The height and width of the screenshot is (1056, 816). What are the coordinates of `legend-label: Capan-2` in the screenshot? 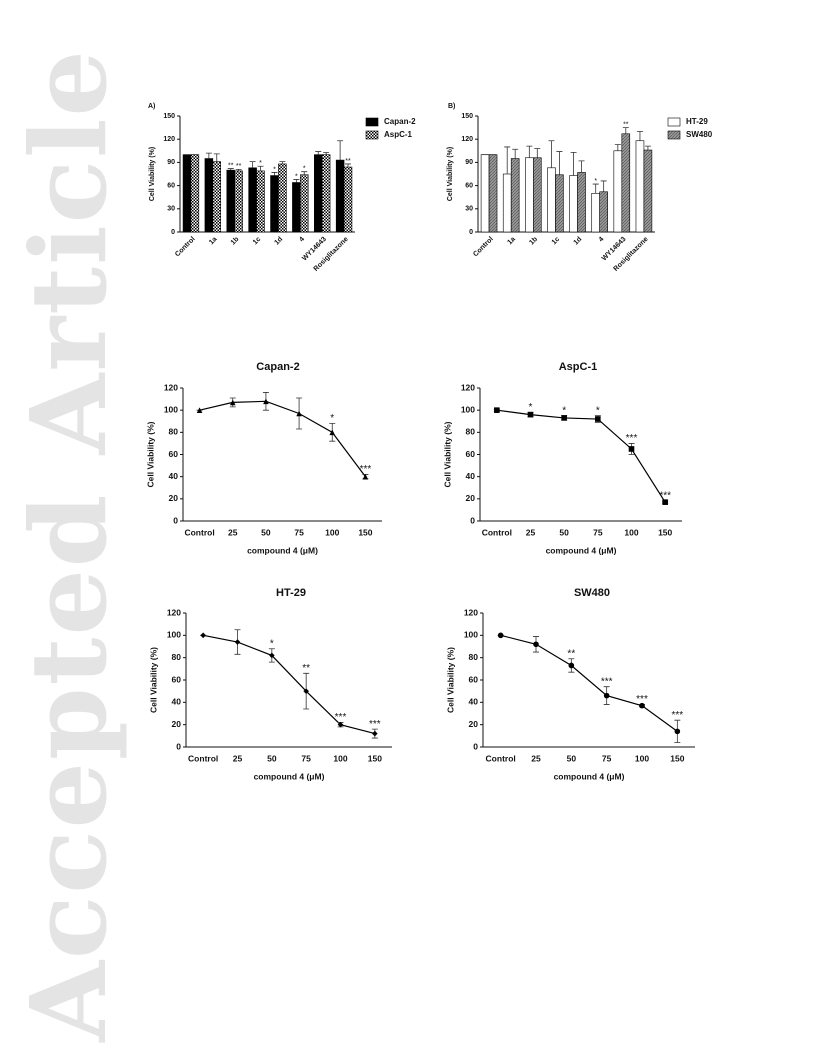 It's located at (400, 121).